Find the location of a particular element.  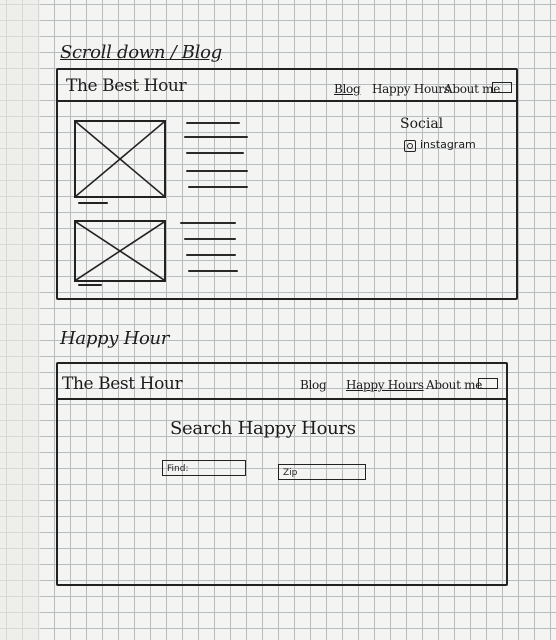

page1-label-text: Scroll down / Blog is located at coordinates (141, 52).